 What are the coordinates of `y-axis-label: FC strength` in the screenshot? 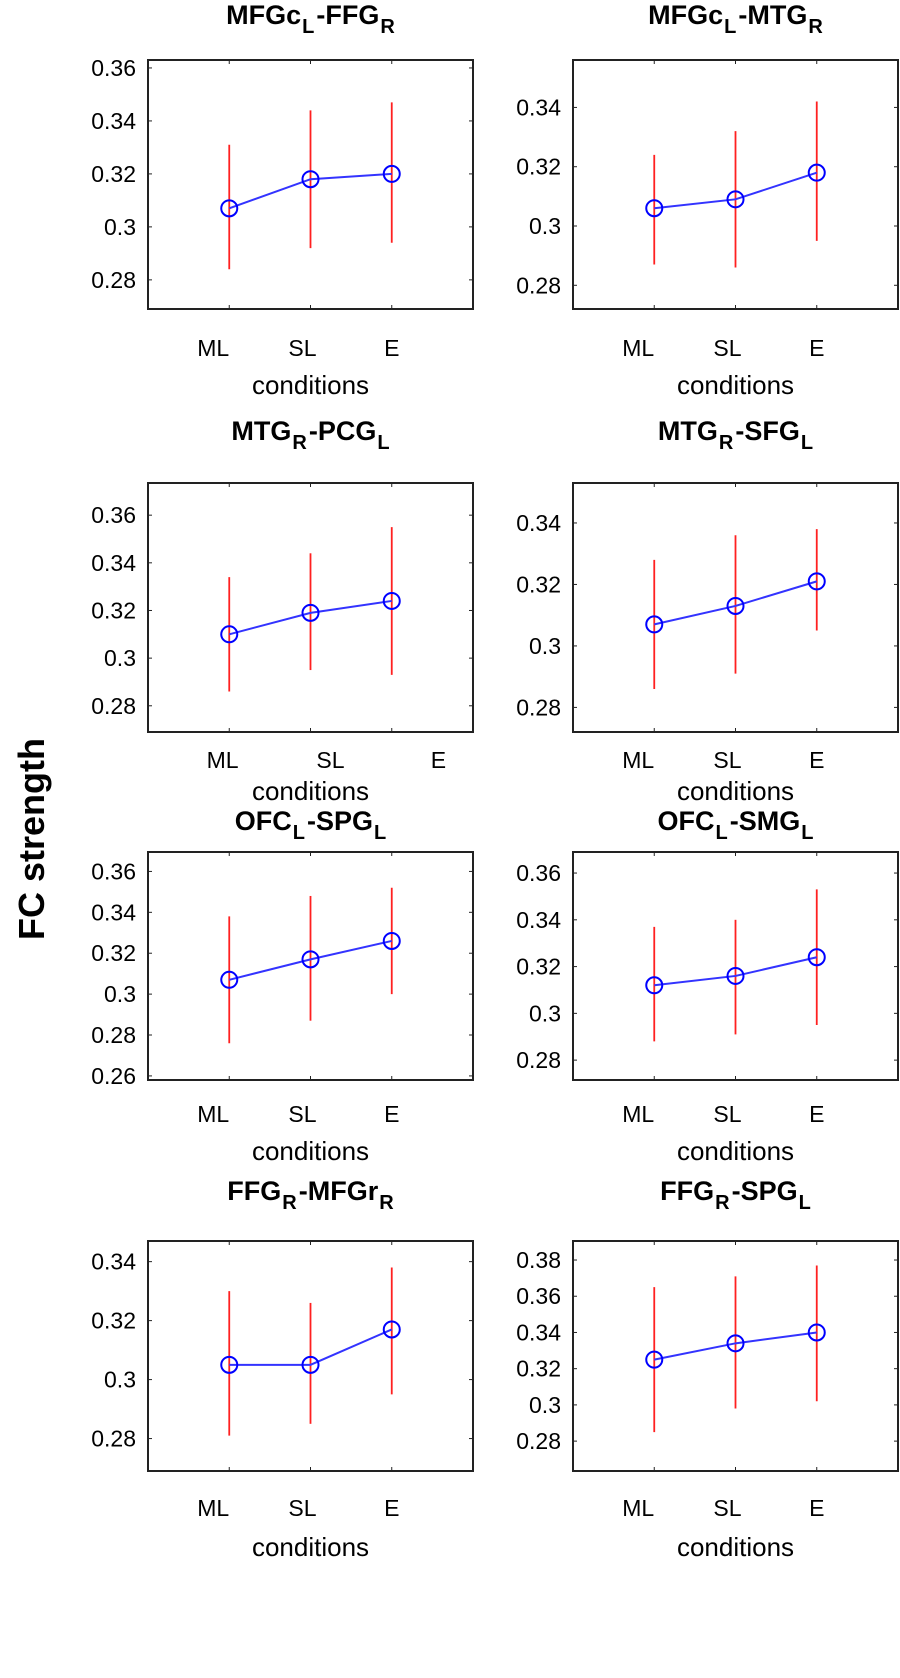 It's located at (31, 839).